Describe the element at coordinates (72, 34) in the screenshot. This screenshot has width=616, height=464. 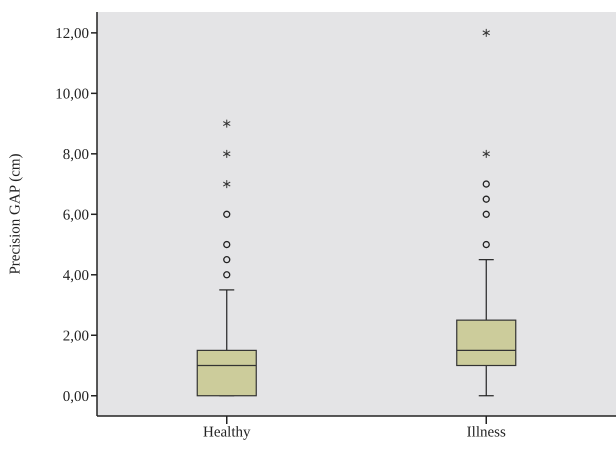
I see `y-tick-label: 12,00` at that location.